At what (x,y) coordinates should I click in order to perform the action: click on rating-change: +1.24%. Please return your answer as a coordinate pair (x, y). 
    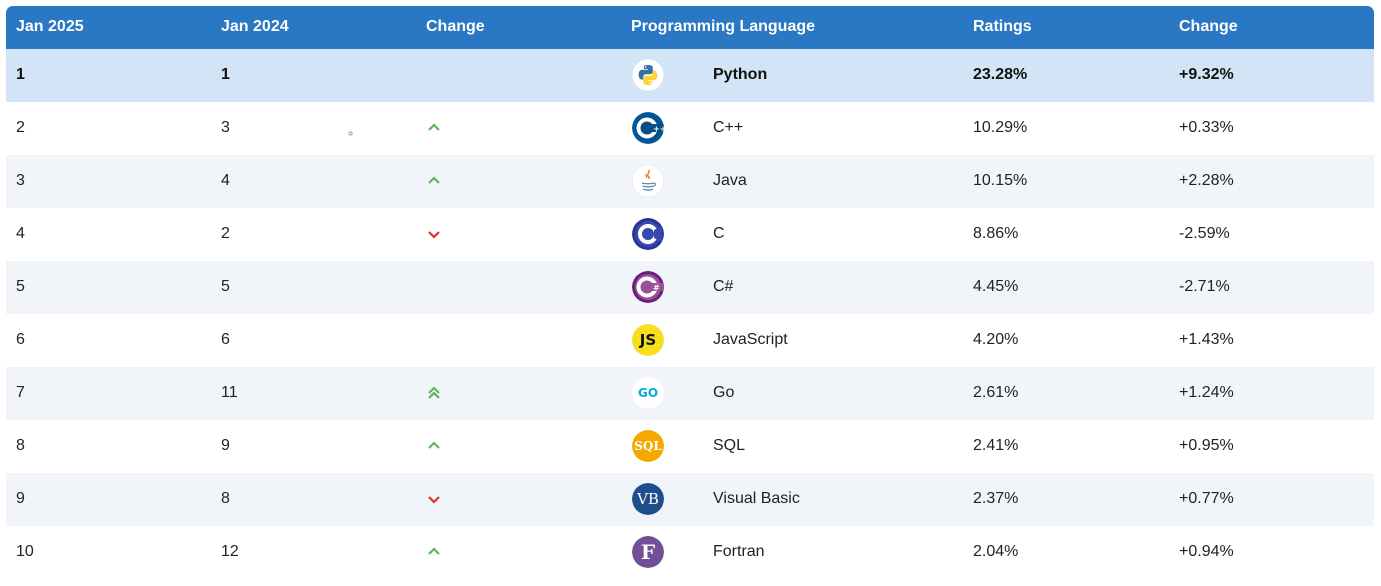
    Looking at the image, I should click on (1206, 392).